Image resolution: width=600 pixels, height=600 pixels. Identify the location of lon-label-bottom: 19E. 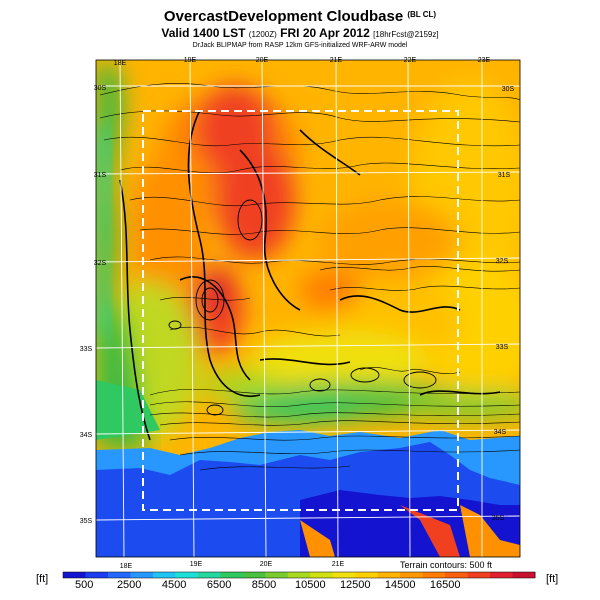
(196, 564).